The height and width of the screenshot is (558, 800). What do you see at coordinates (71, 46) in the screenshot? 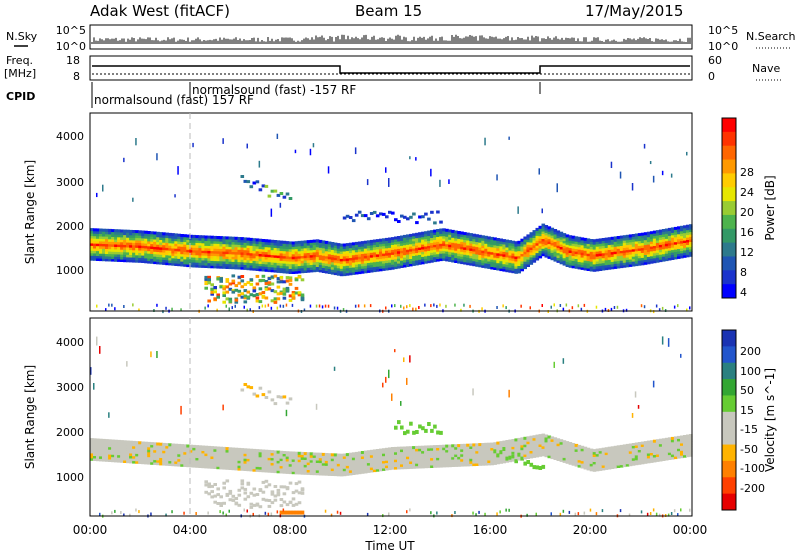
I see `nsky-tick-bottom: 10^0` at bounding box center [71, 46].